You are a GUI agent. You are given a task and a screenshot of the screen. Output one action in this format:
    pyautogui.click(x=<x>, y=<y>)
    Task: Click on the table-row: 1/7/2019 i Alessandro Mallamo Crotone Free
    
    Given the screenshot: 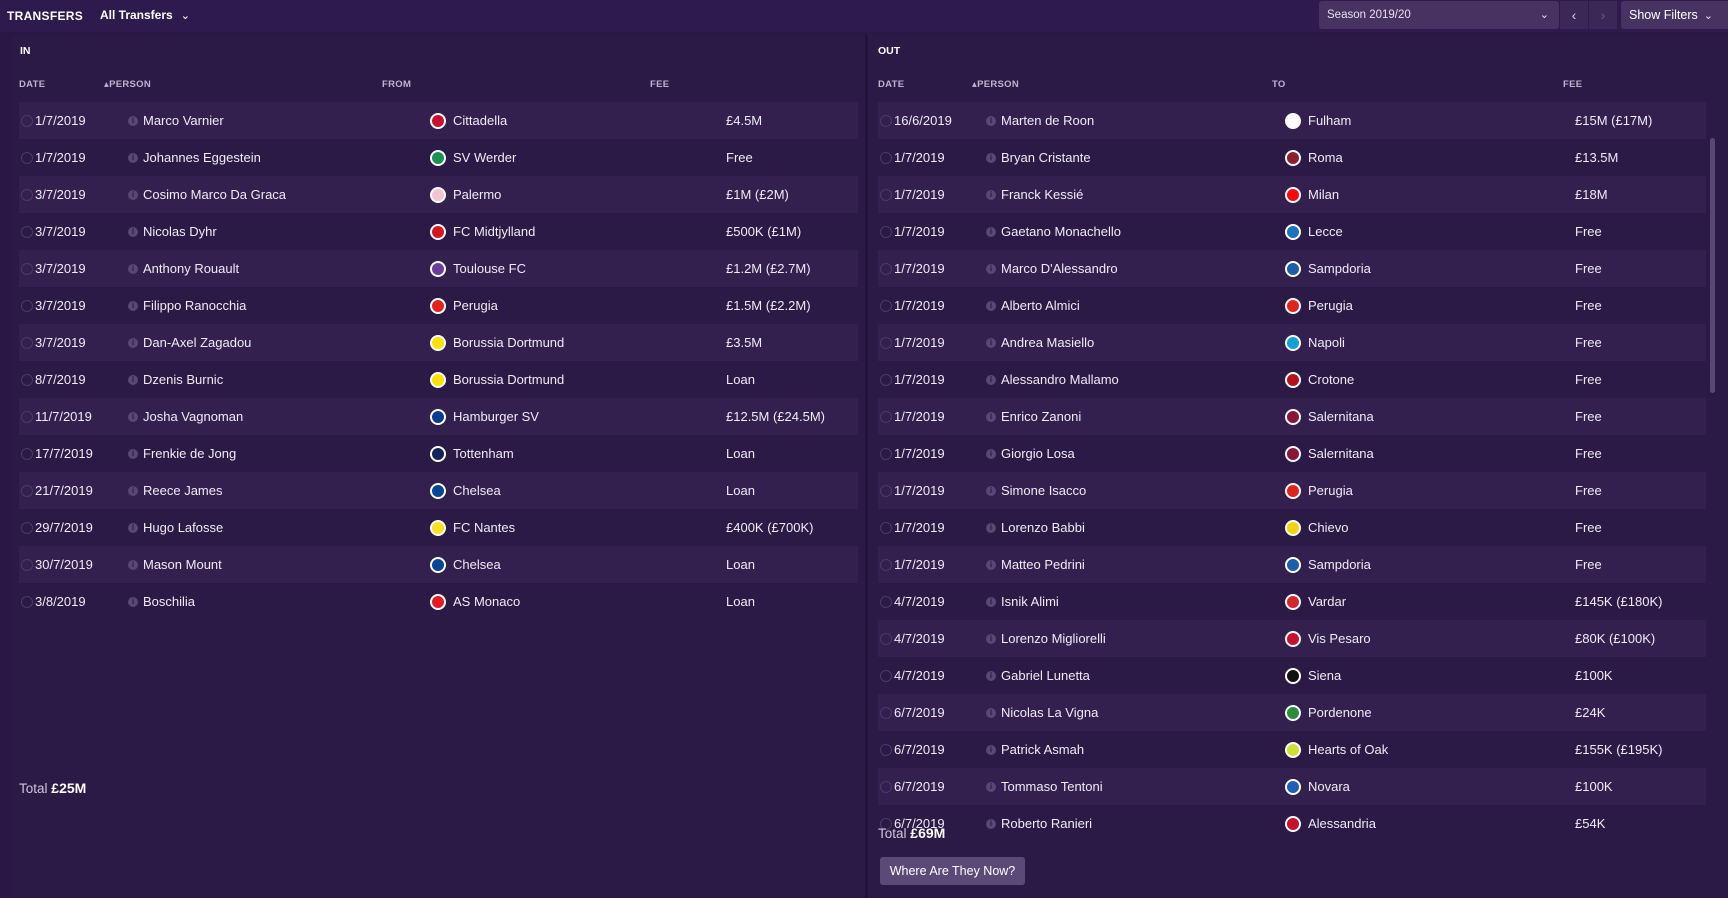 What is the action you would take?
    pyautogui.click(x=1292, y=379)
    